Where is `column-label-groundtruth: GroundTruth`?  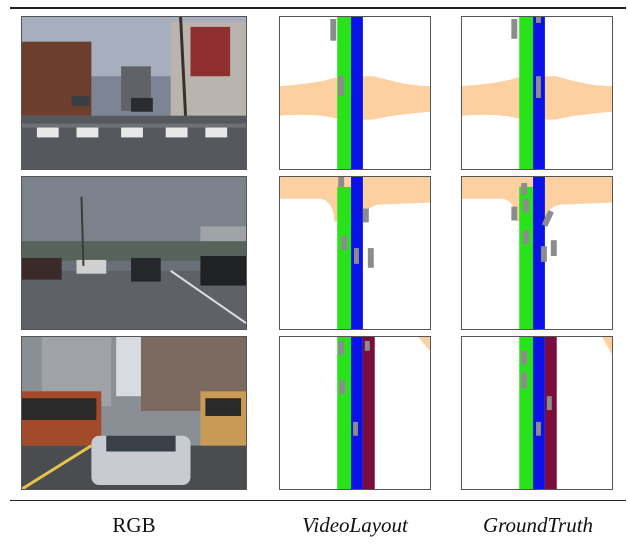 column-label-groundtruth: GroundTruth is located at coordinates (538, 525).